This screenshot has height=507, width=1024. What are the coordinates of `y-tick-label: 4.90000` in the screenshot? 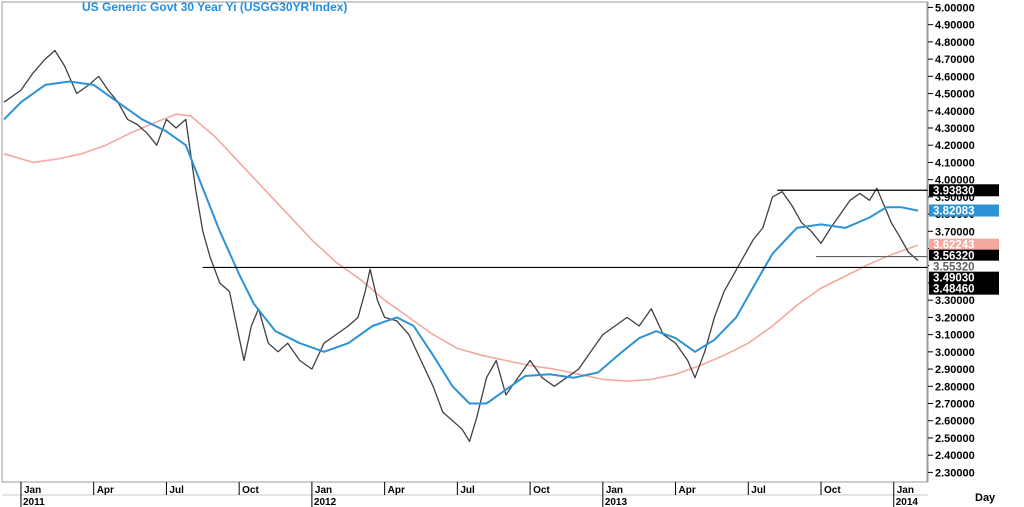 It's located at (955, 26).